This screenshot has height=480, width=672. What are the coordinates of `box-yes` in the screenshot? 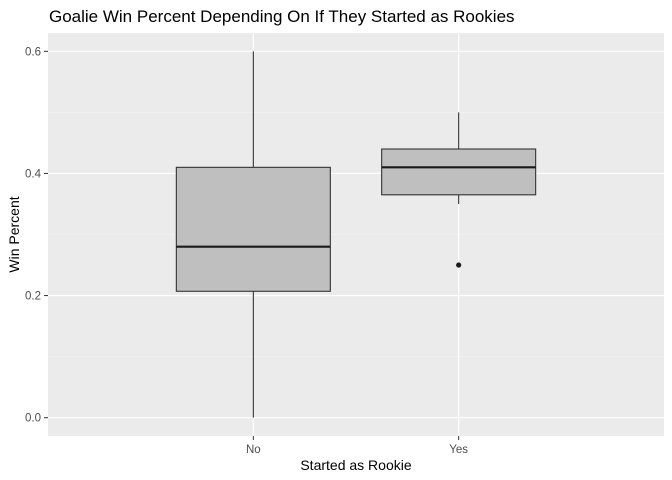 It's located at (459, 190).